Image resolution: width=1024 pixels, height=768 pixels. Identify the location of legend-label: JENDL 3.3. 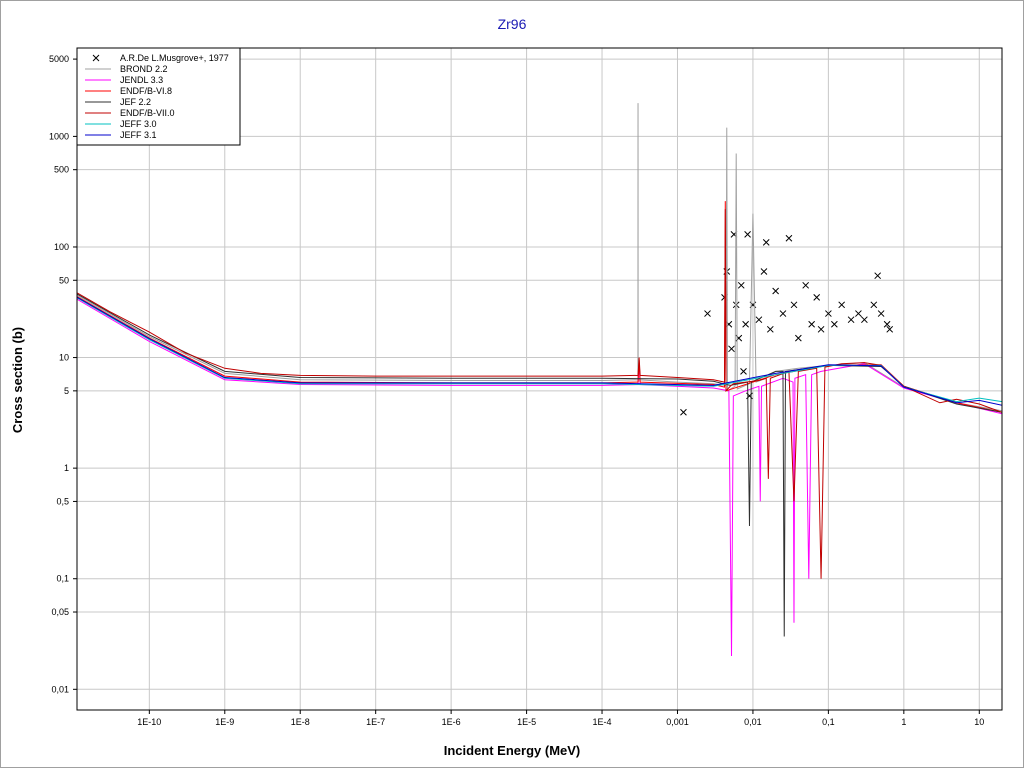
(141, 80).